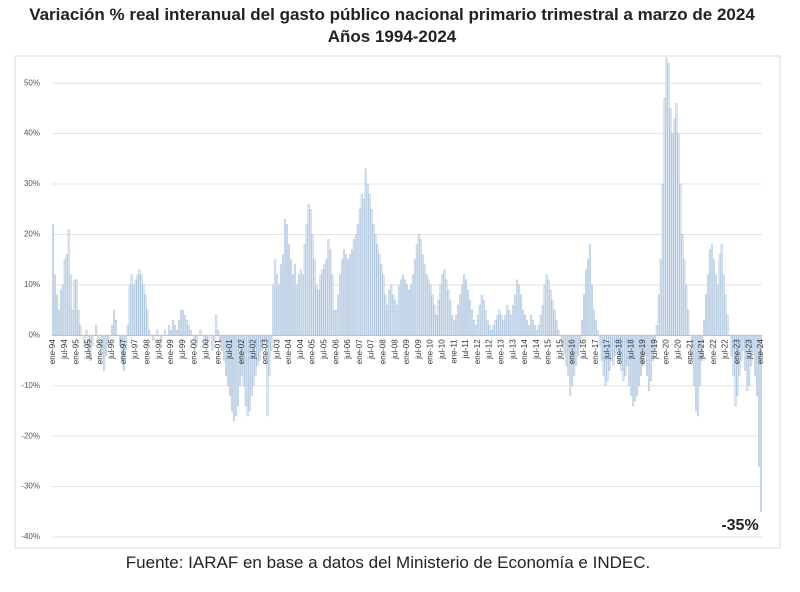 Image resolution: width=800 pixels, height=592 pixels. What do you see at coordinates (501, 351) in the screenshot?
I see `x-tick-label: ene-13` at bounding box center [501, 351].